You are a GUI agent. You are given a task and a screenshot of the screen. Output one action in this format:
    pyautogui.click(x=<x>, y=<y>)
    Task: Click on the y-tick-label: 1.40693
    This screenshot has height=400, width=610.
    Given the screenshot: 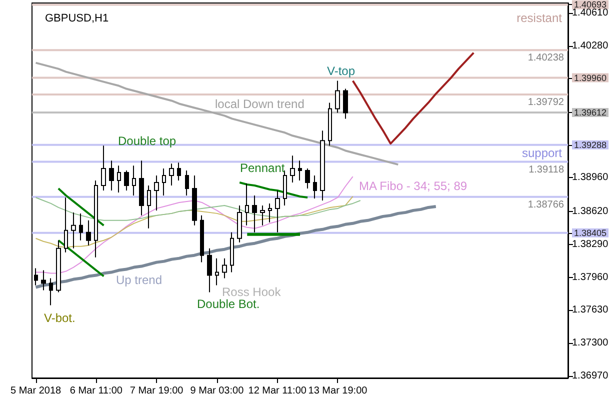 What is the action you would take?
    pyautogui.click(x=590, y=5)
    